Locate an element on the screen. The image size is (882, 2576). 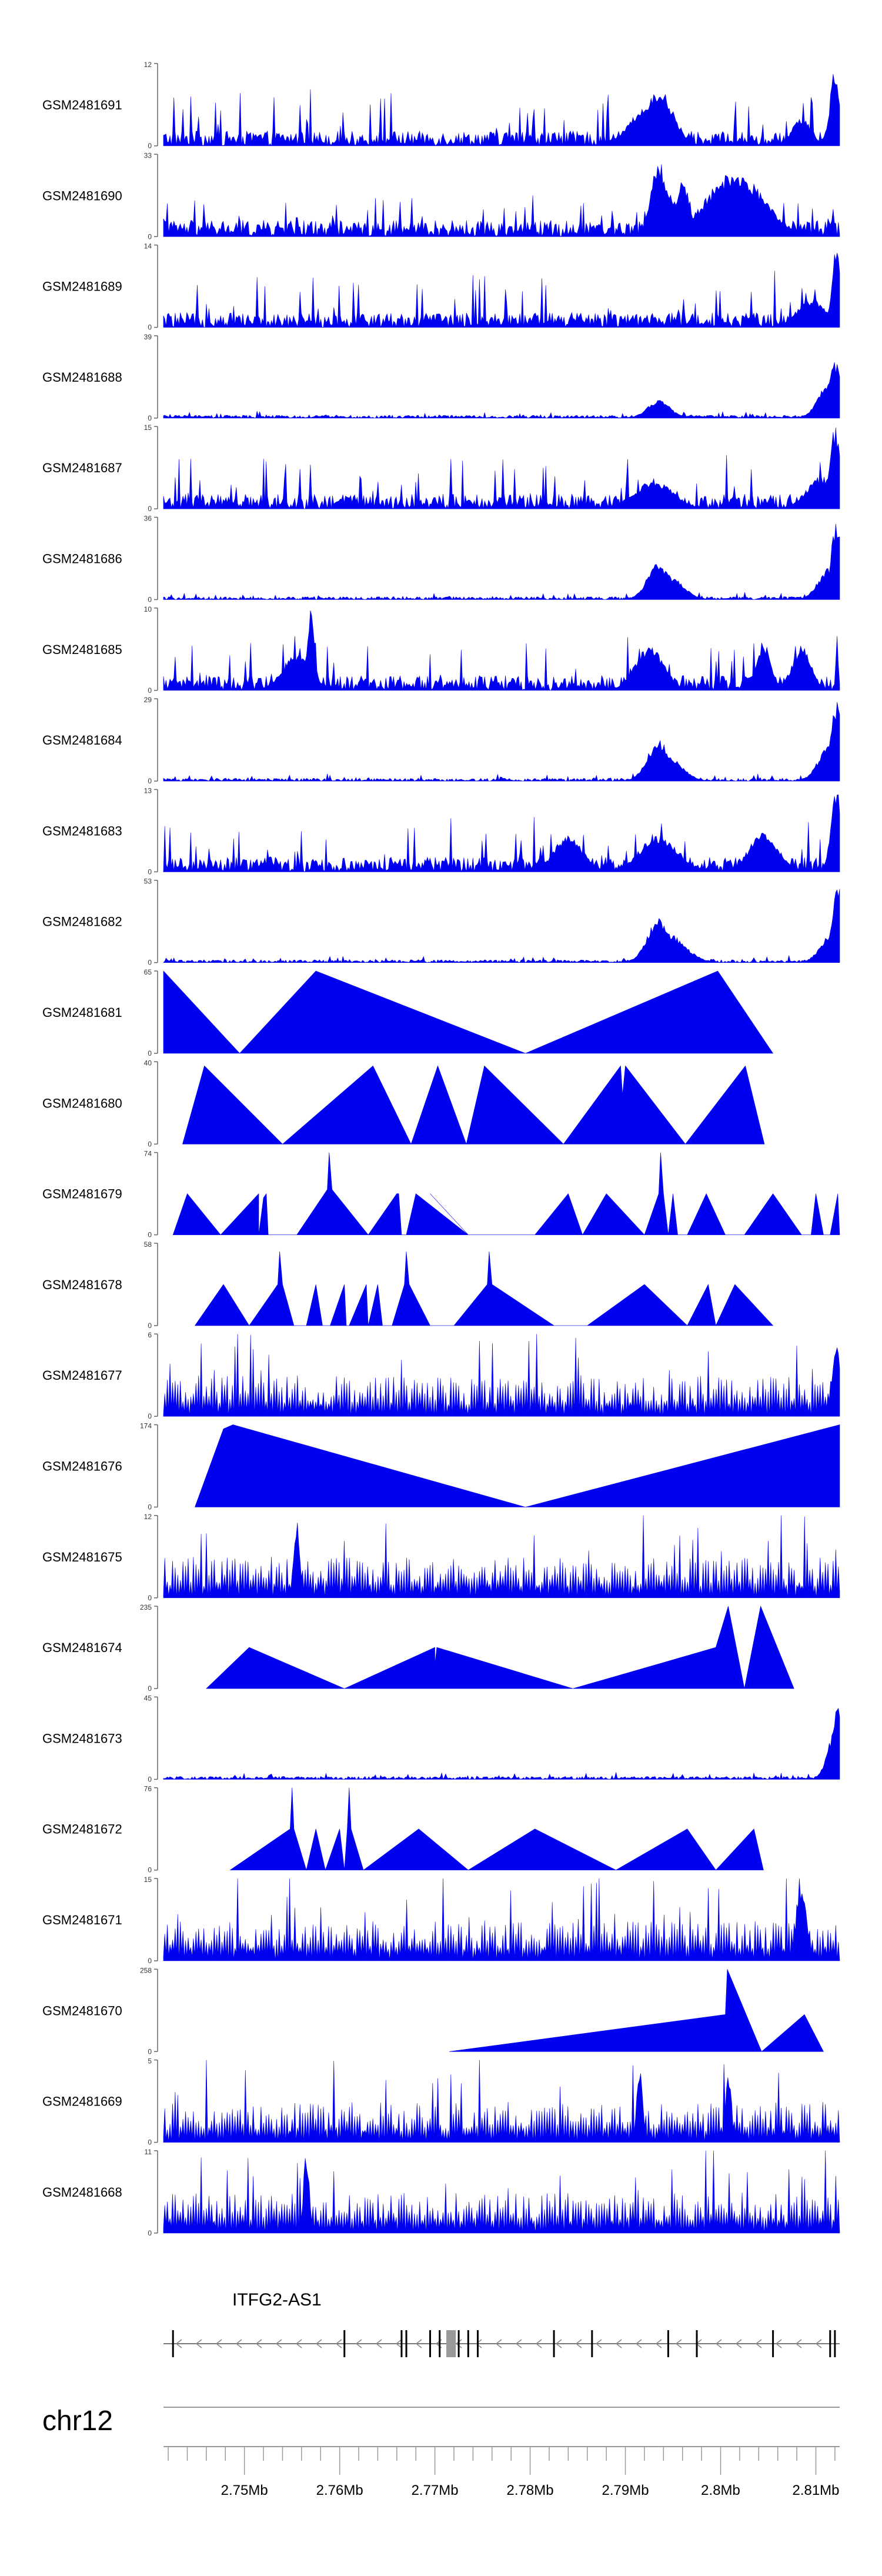
y-max-label: 15 is located at coordinates (148, 1880).